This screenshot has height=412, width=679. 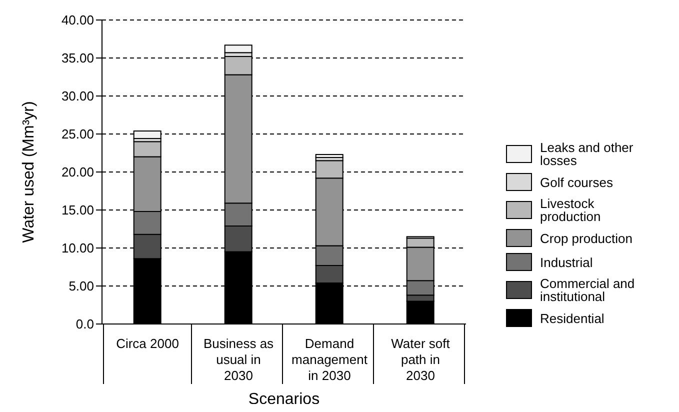 What do you see at coordinates (577, 182) in the screenshot?
I see `legend-label: Golf courses` at bounding box center [577, 182].